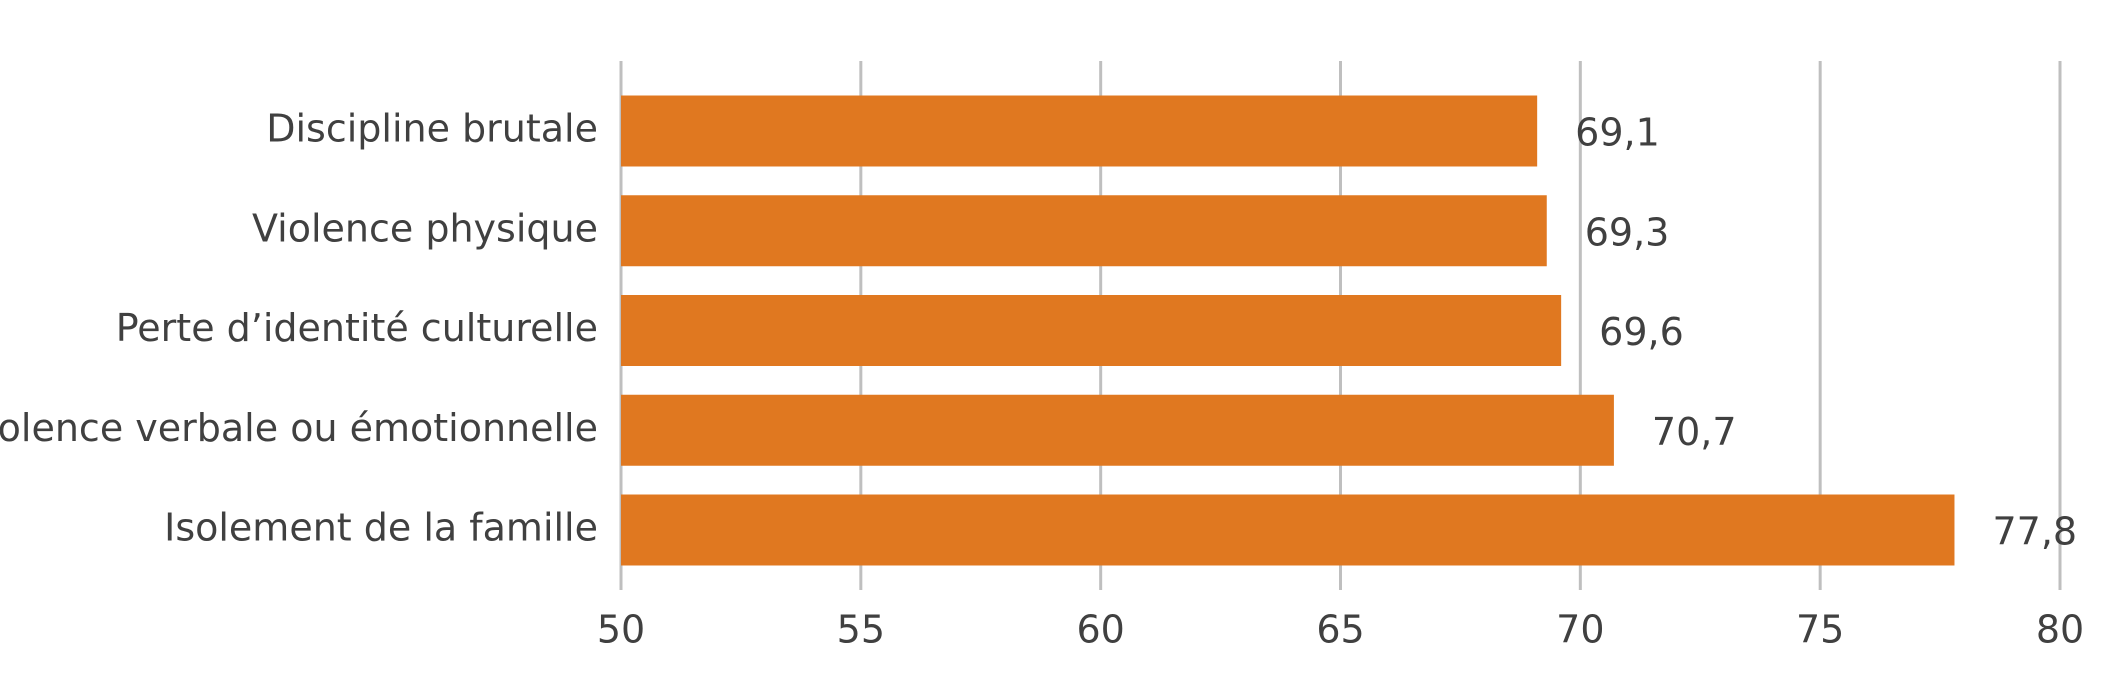  Describe the element at coordinates (299, 428) in the screenshot. I see `category-label: Violence verbale ou émotionnelle` at that location.